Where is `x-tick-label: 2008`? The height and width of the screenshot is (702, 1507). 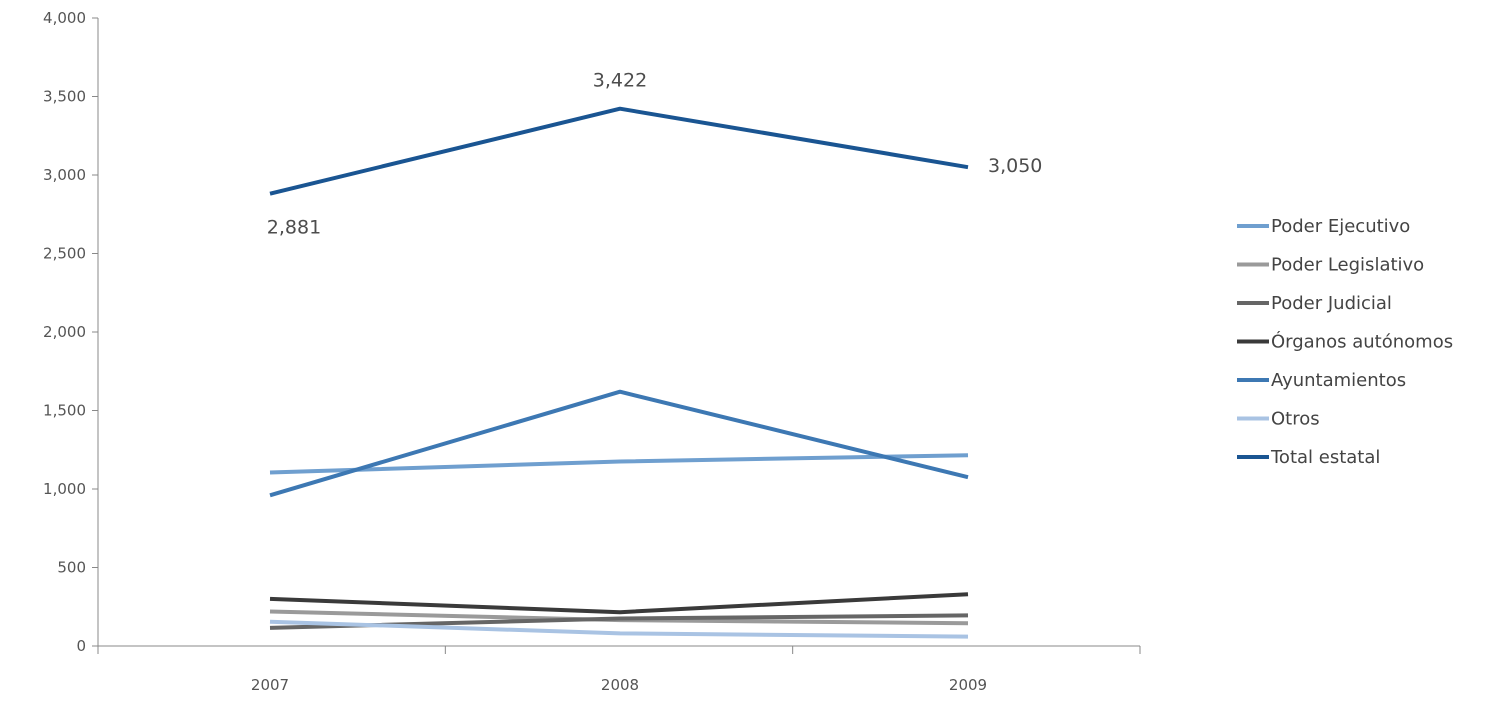
x-tick-label: 2008 is located at coordinates (620, 685).